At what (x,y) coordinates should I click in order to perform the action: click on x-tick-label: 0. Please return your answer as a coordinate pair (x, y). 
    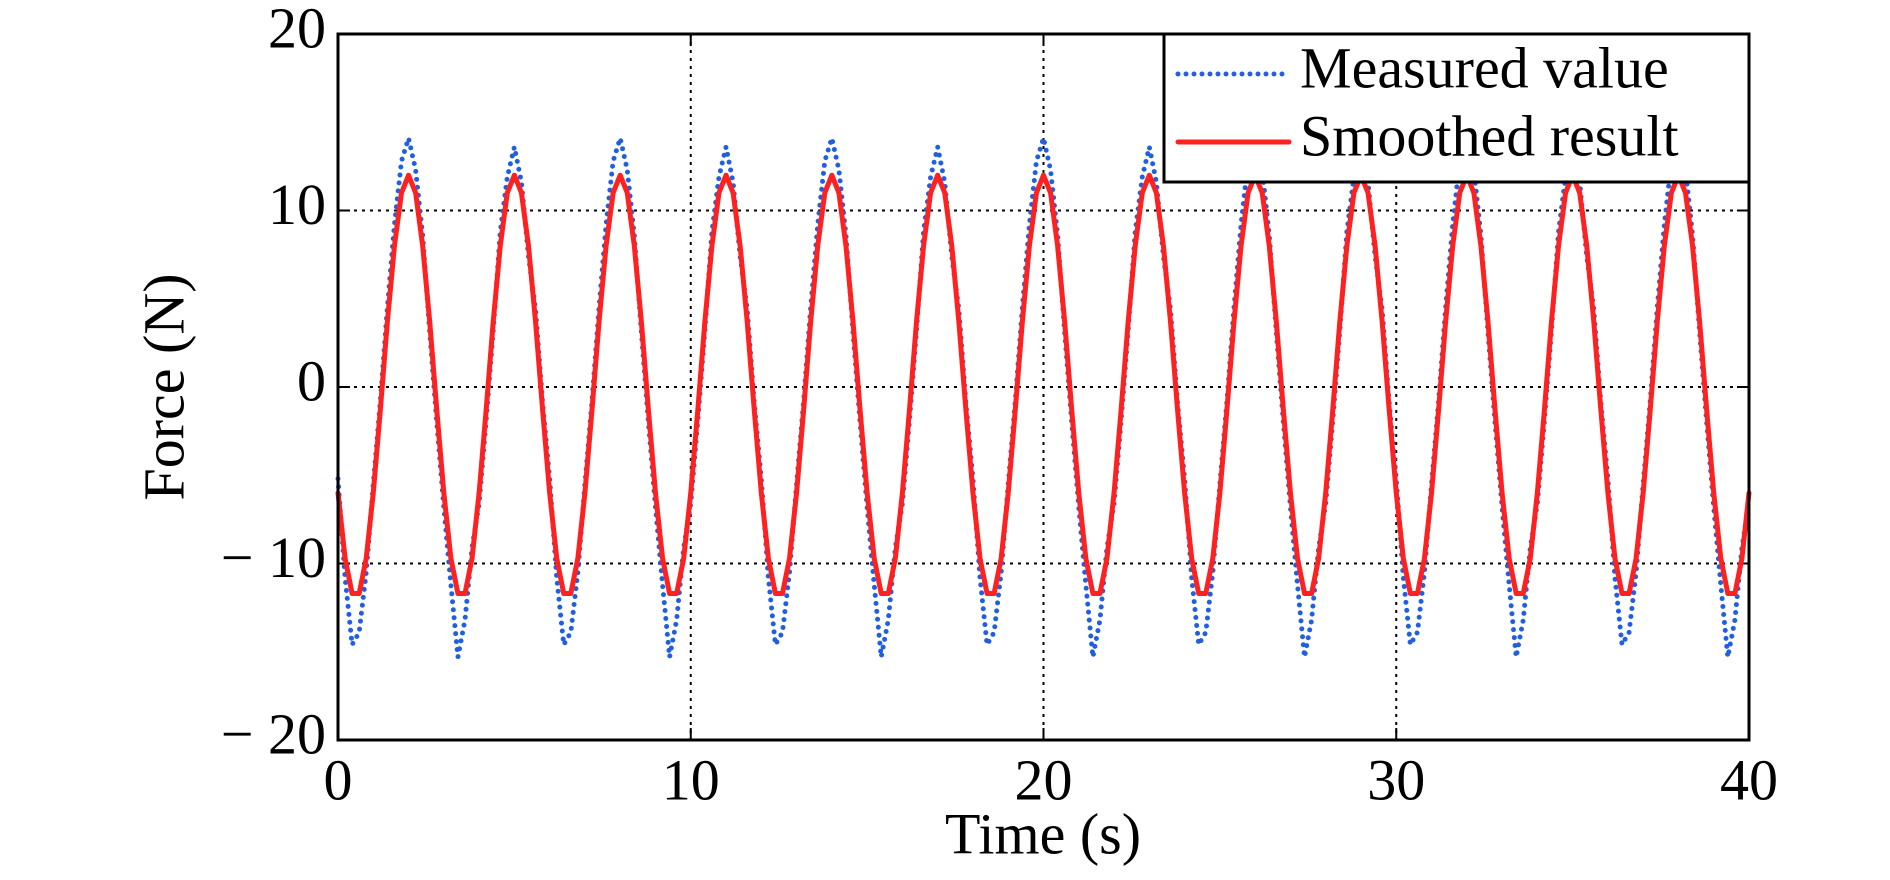
    Looking at the image, I should click on (338, 779).